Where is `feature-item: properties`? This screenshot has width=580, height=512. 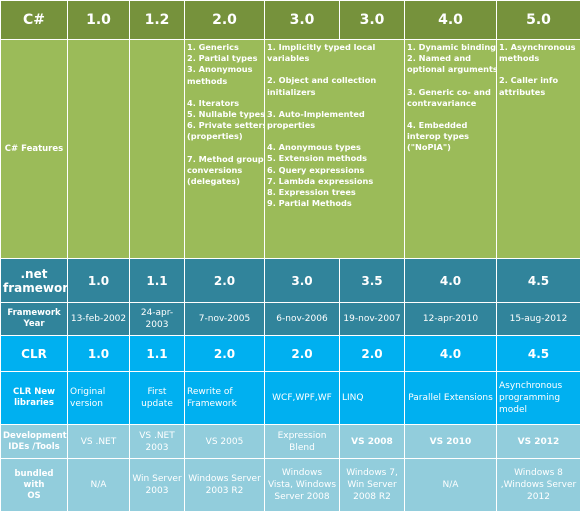
feature-item: properties is located at coordinates (334, 125).